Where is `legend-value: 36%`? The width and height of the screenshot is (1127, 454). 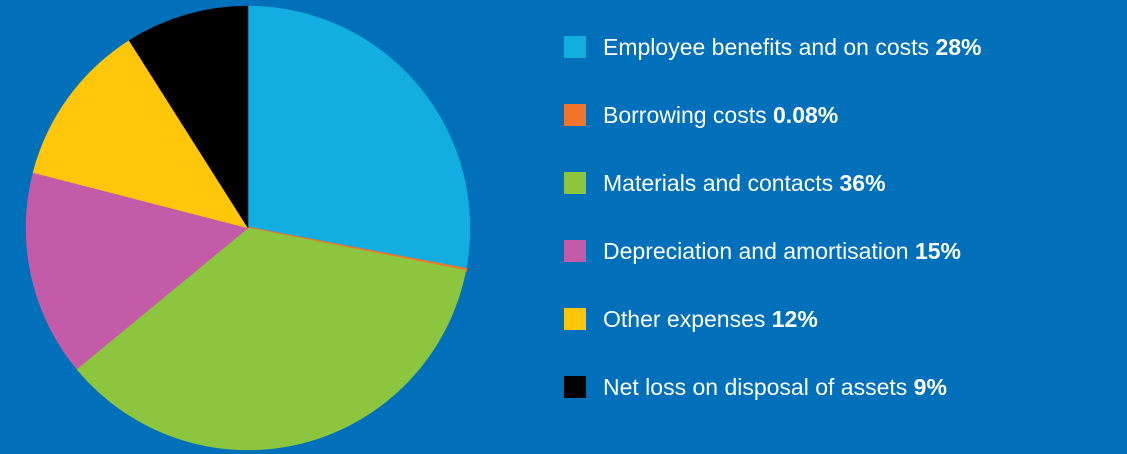 legend-value: 36% is located at coordinates (862, 183).